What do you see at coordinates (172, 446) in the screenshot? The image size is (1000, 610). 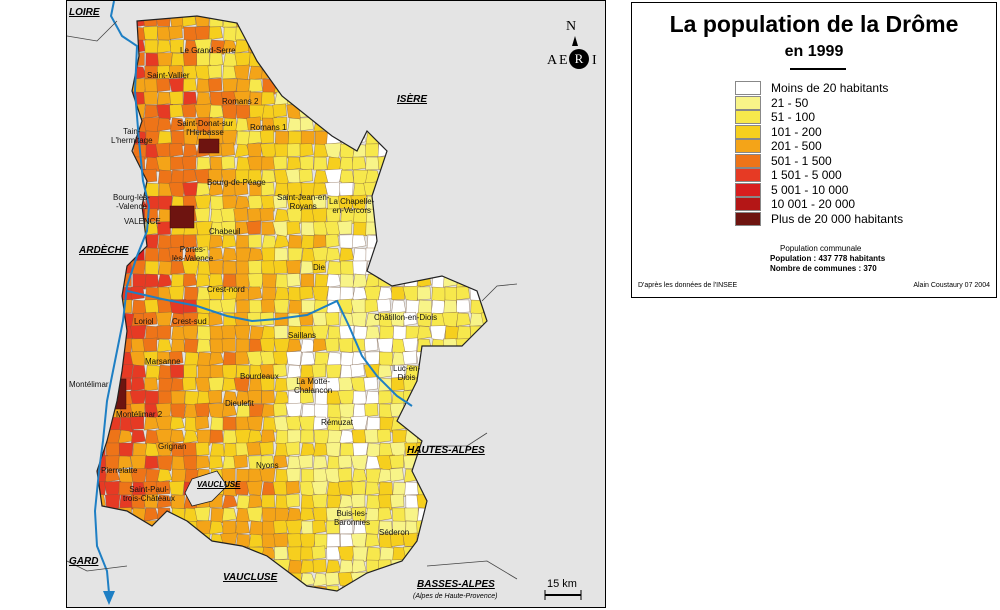 I see `town-label: Grignan` at bounding box center [172, 446].